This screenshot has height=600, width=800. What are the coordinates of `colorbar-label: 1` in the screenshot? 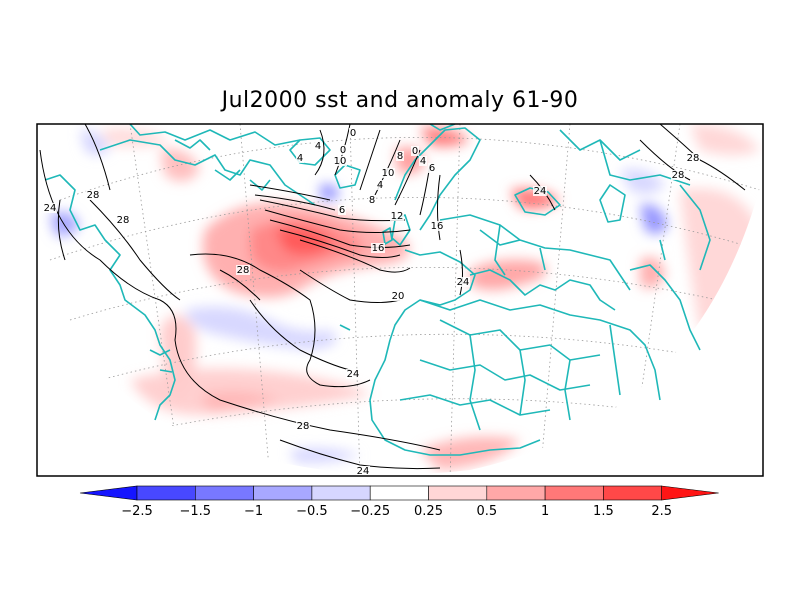 It's located at (545, 511).